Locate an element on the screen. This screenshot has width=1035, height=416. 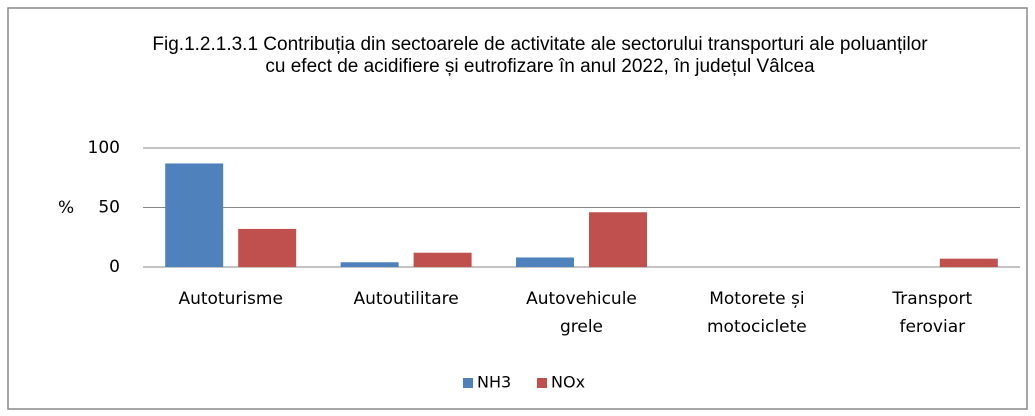
x-tick-label: Transport feroviar is located at coordinates (932, 313).